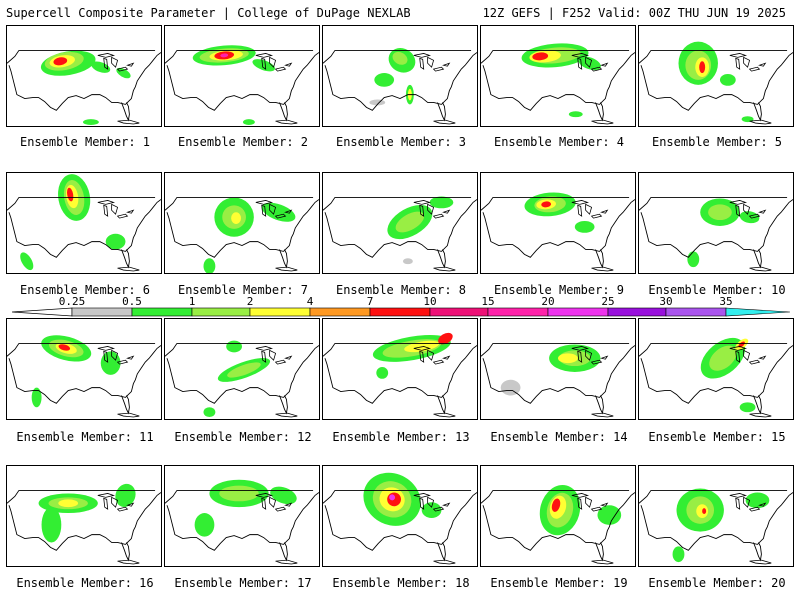 This screenshot has width=800, height=600. I want to click on scale-below-arrow, so click(42, 312).